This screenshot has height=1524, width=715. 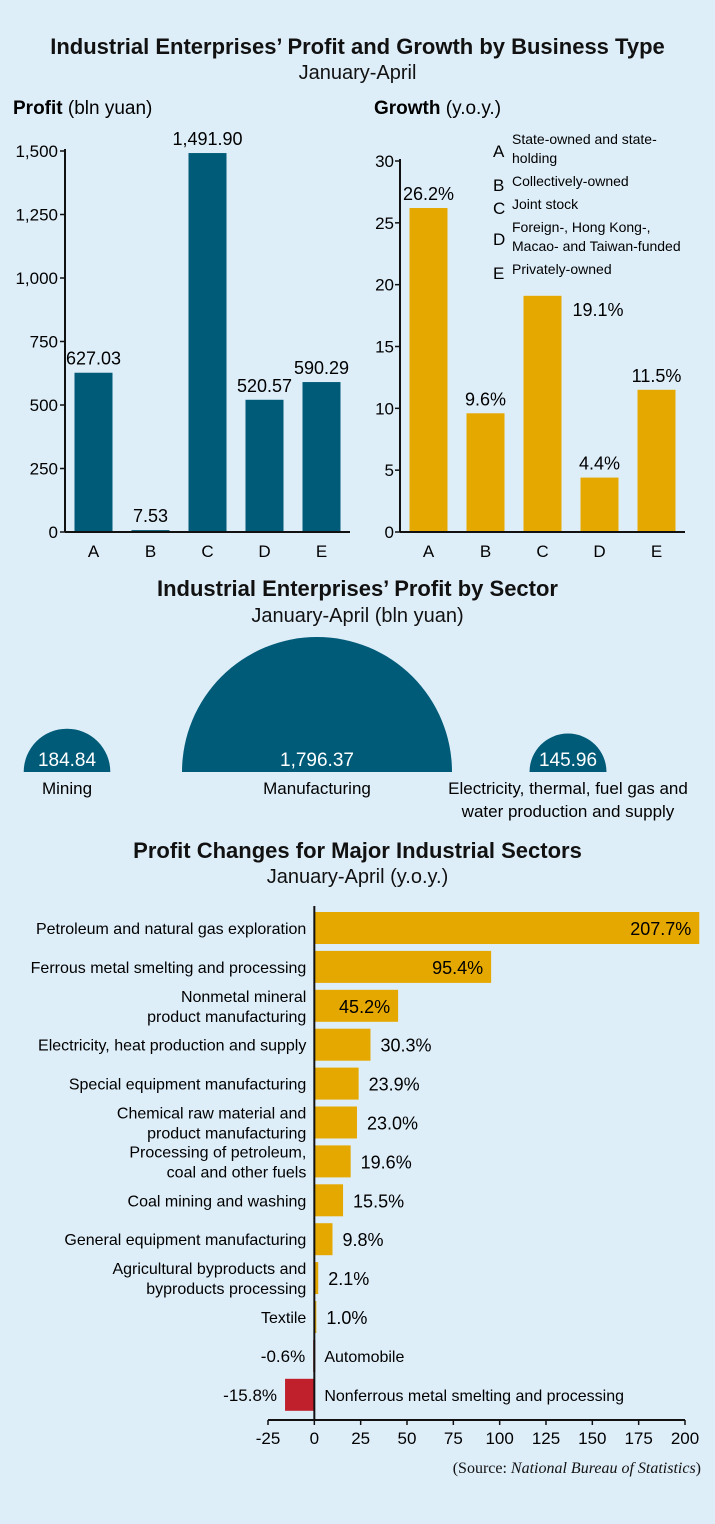 I want to click on change-category-label: Textile, so click(x=283, y=1318).